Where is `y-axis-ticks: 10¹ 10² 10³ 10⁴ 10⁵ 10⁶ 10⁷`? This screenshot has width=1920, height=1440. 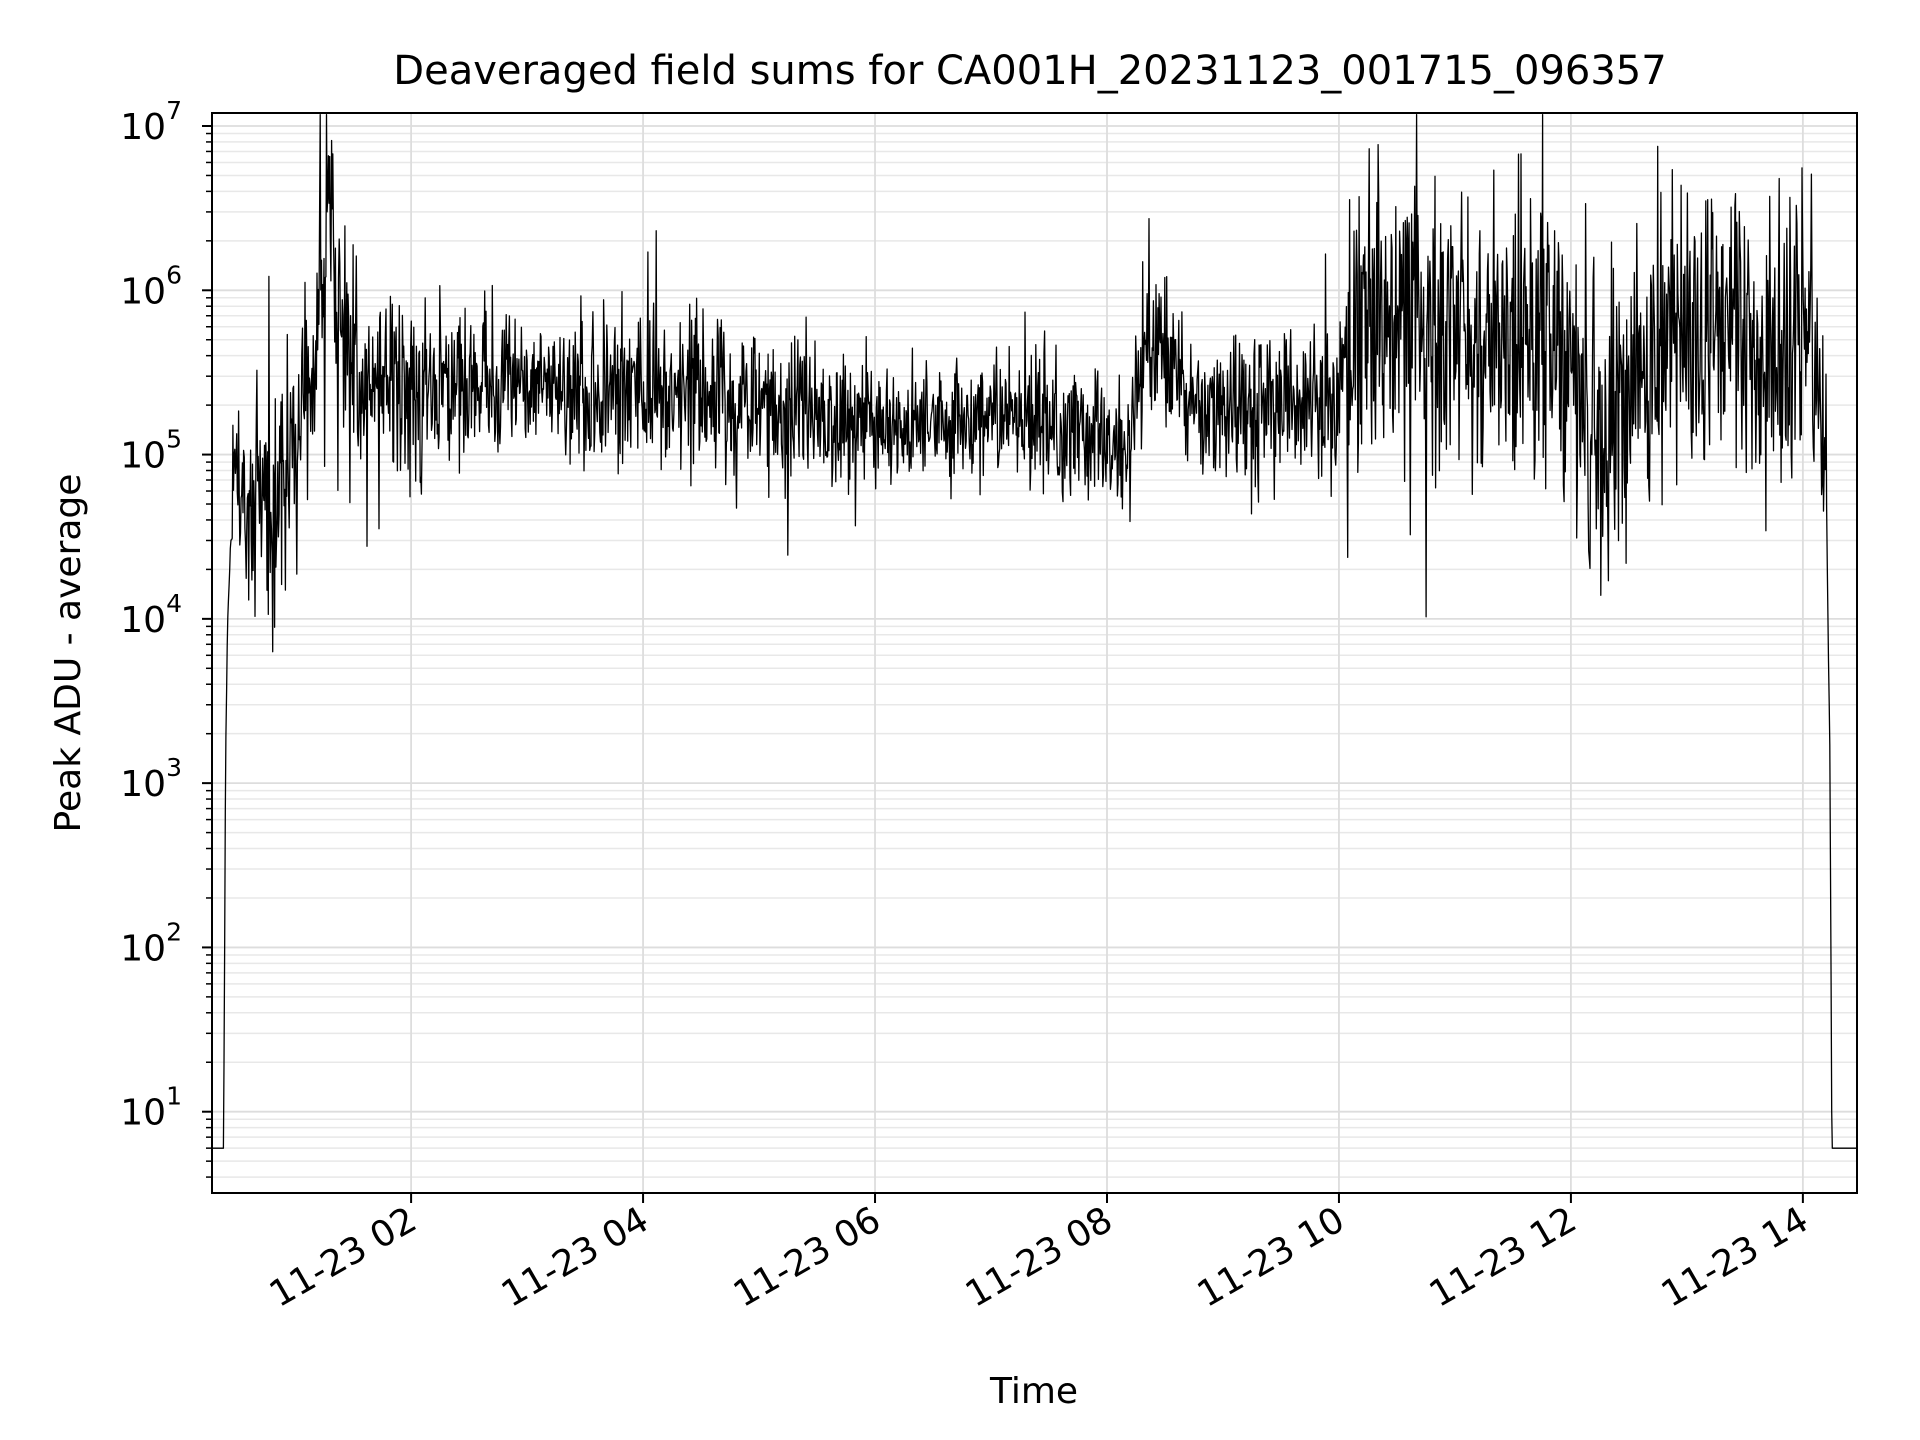
y-axis-ticks: 10¹ 10² 10³ 10⁴ 10⁵ 10⁶ 10⁷ is located at coordinates (166, 637).